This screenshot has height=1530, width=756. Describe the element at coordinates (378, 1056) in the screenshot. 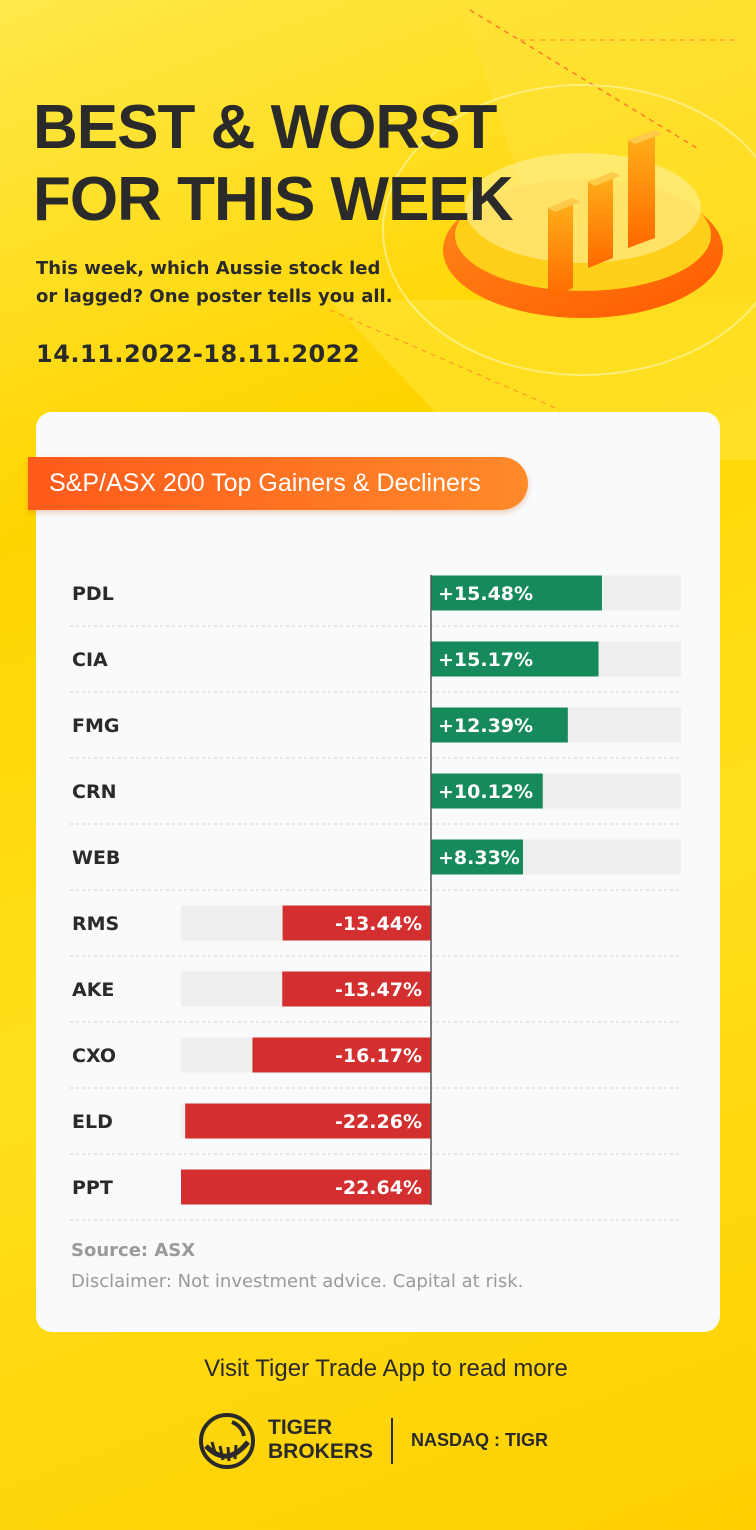

I see `value-label: -16.17%` at that location.